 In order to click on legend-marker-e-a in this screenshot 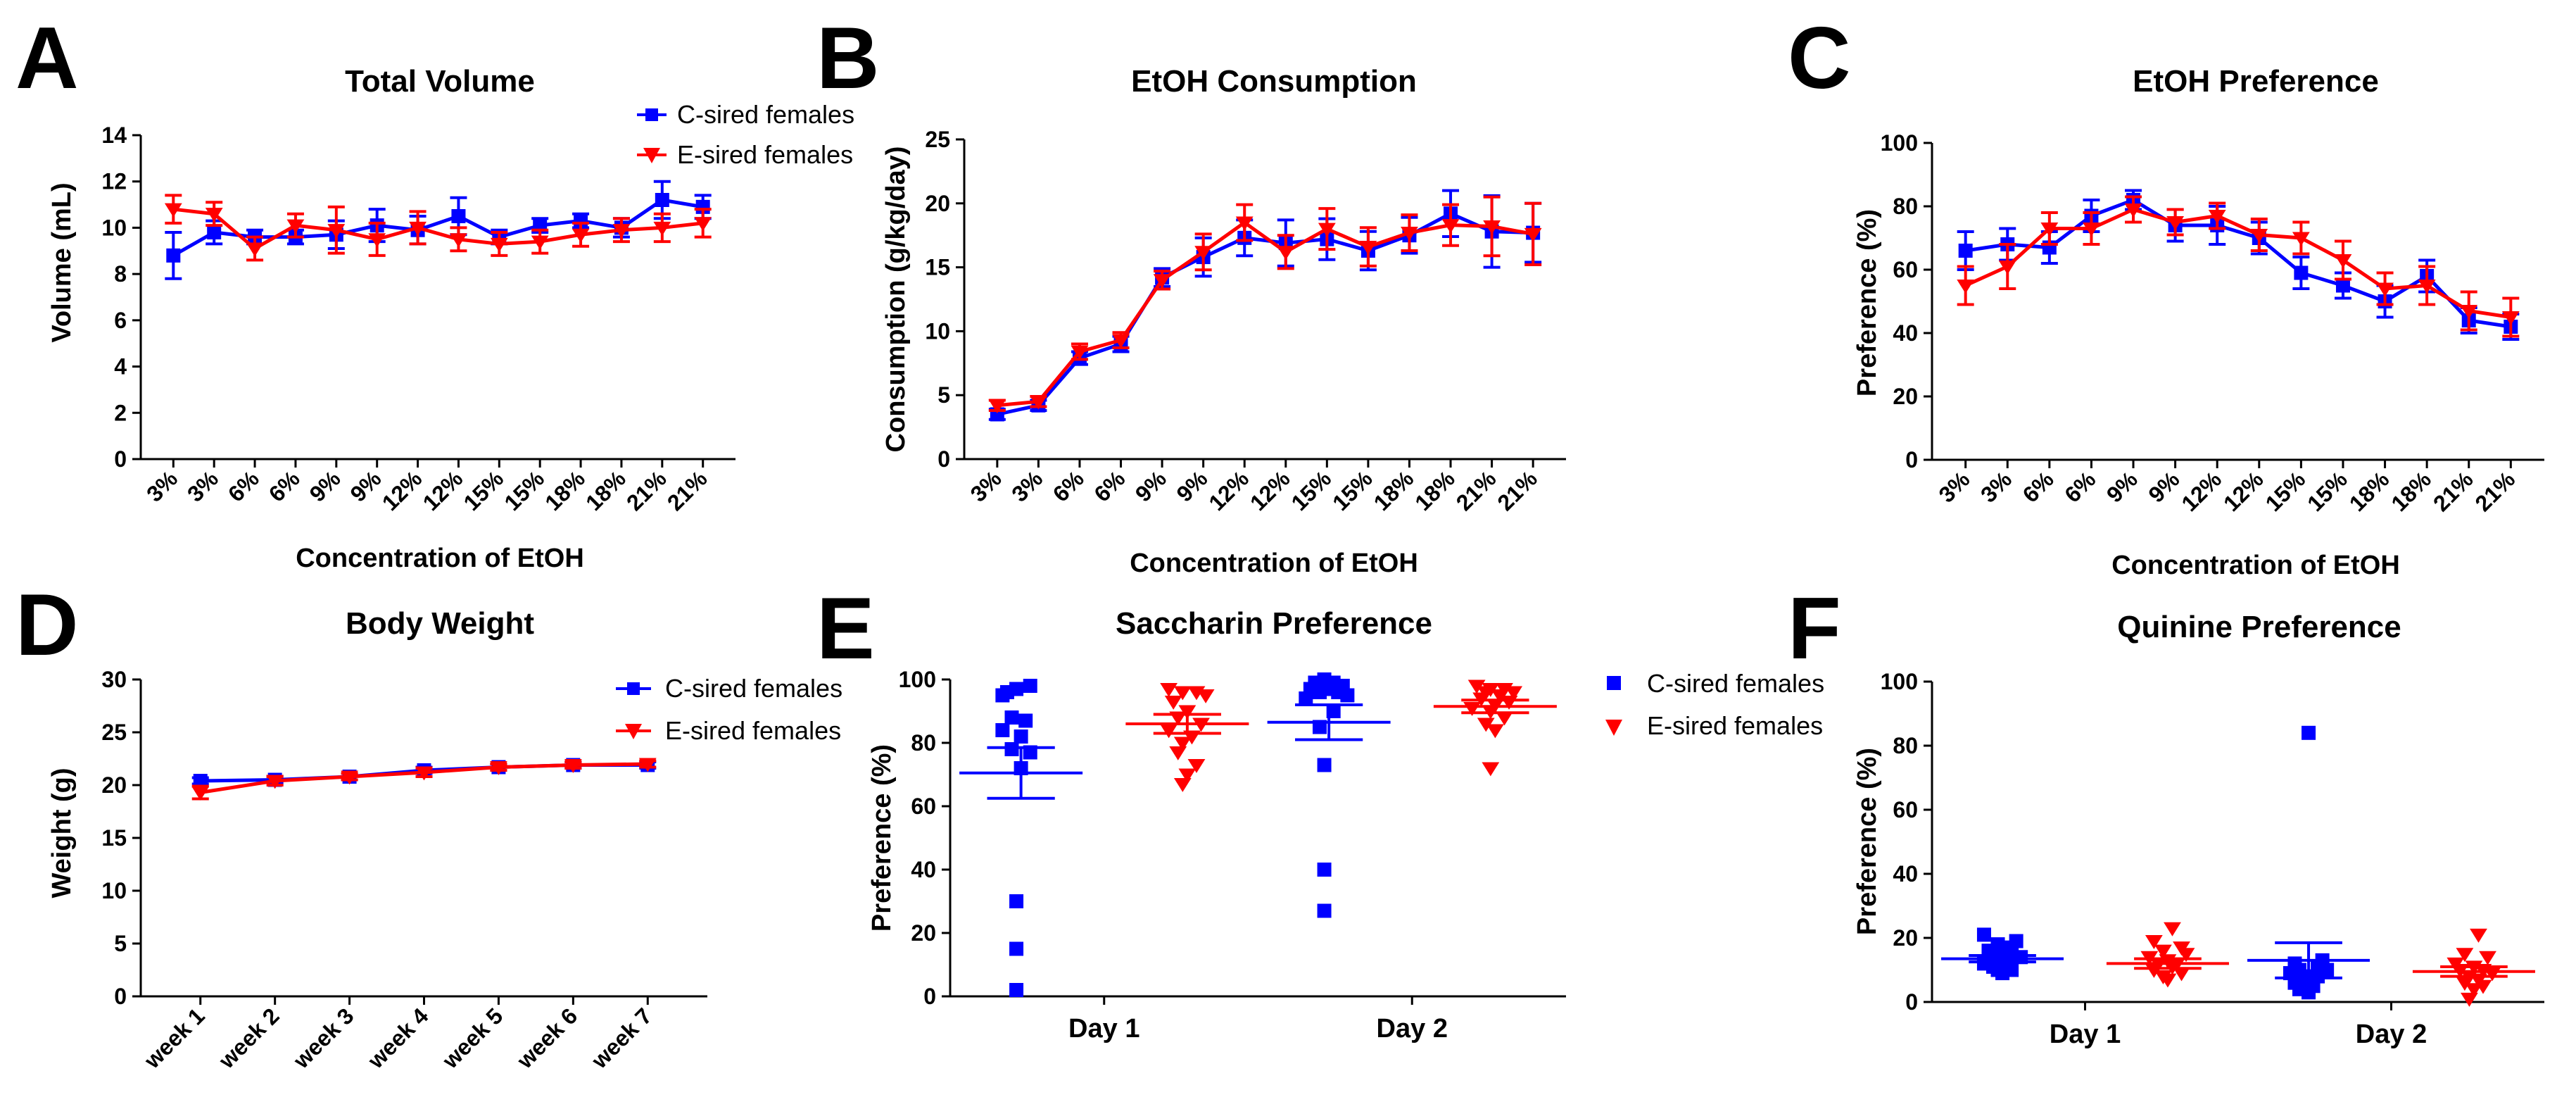, I will do `click(651, 155)`.